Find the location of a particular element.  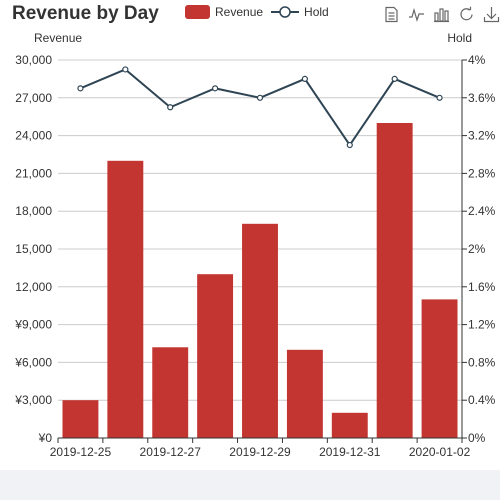

x-axis-tick-label: 2019-12-31 is located at coordinates (350, 452).